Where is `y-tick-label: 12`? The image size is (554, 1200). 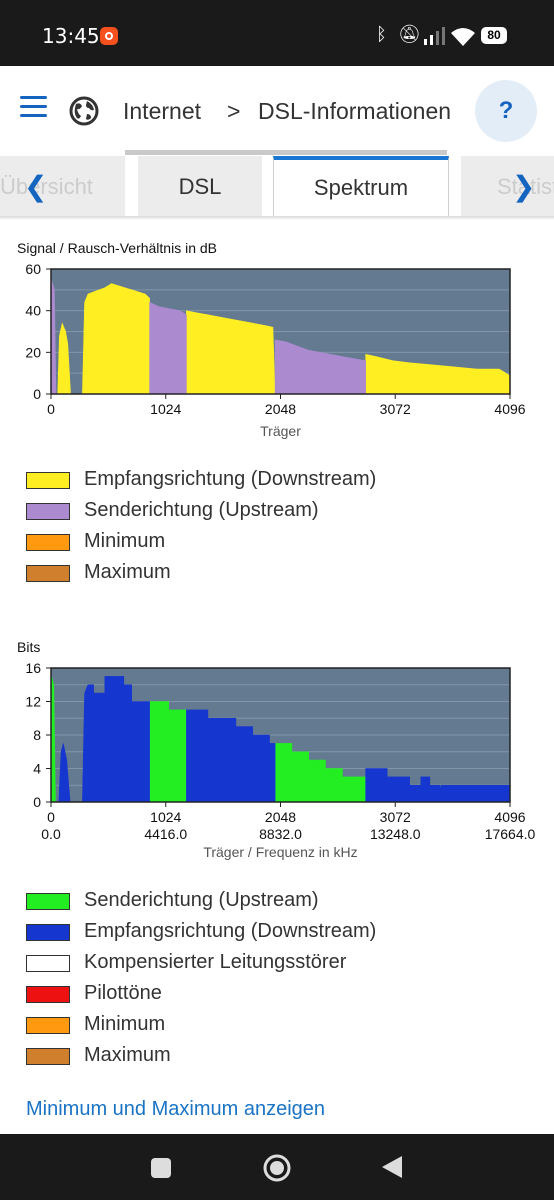
y-tick-label: 12 is located at coordinates (33, 702).